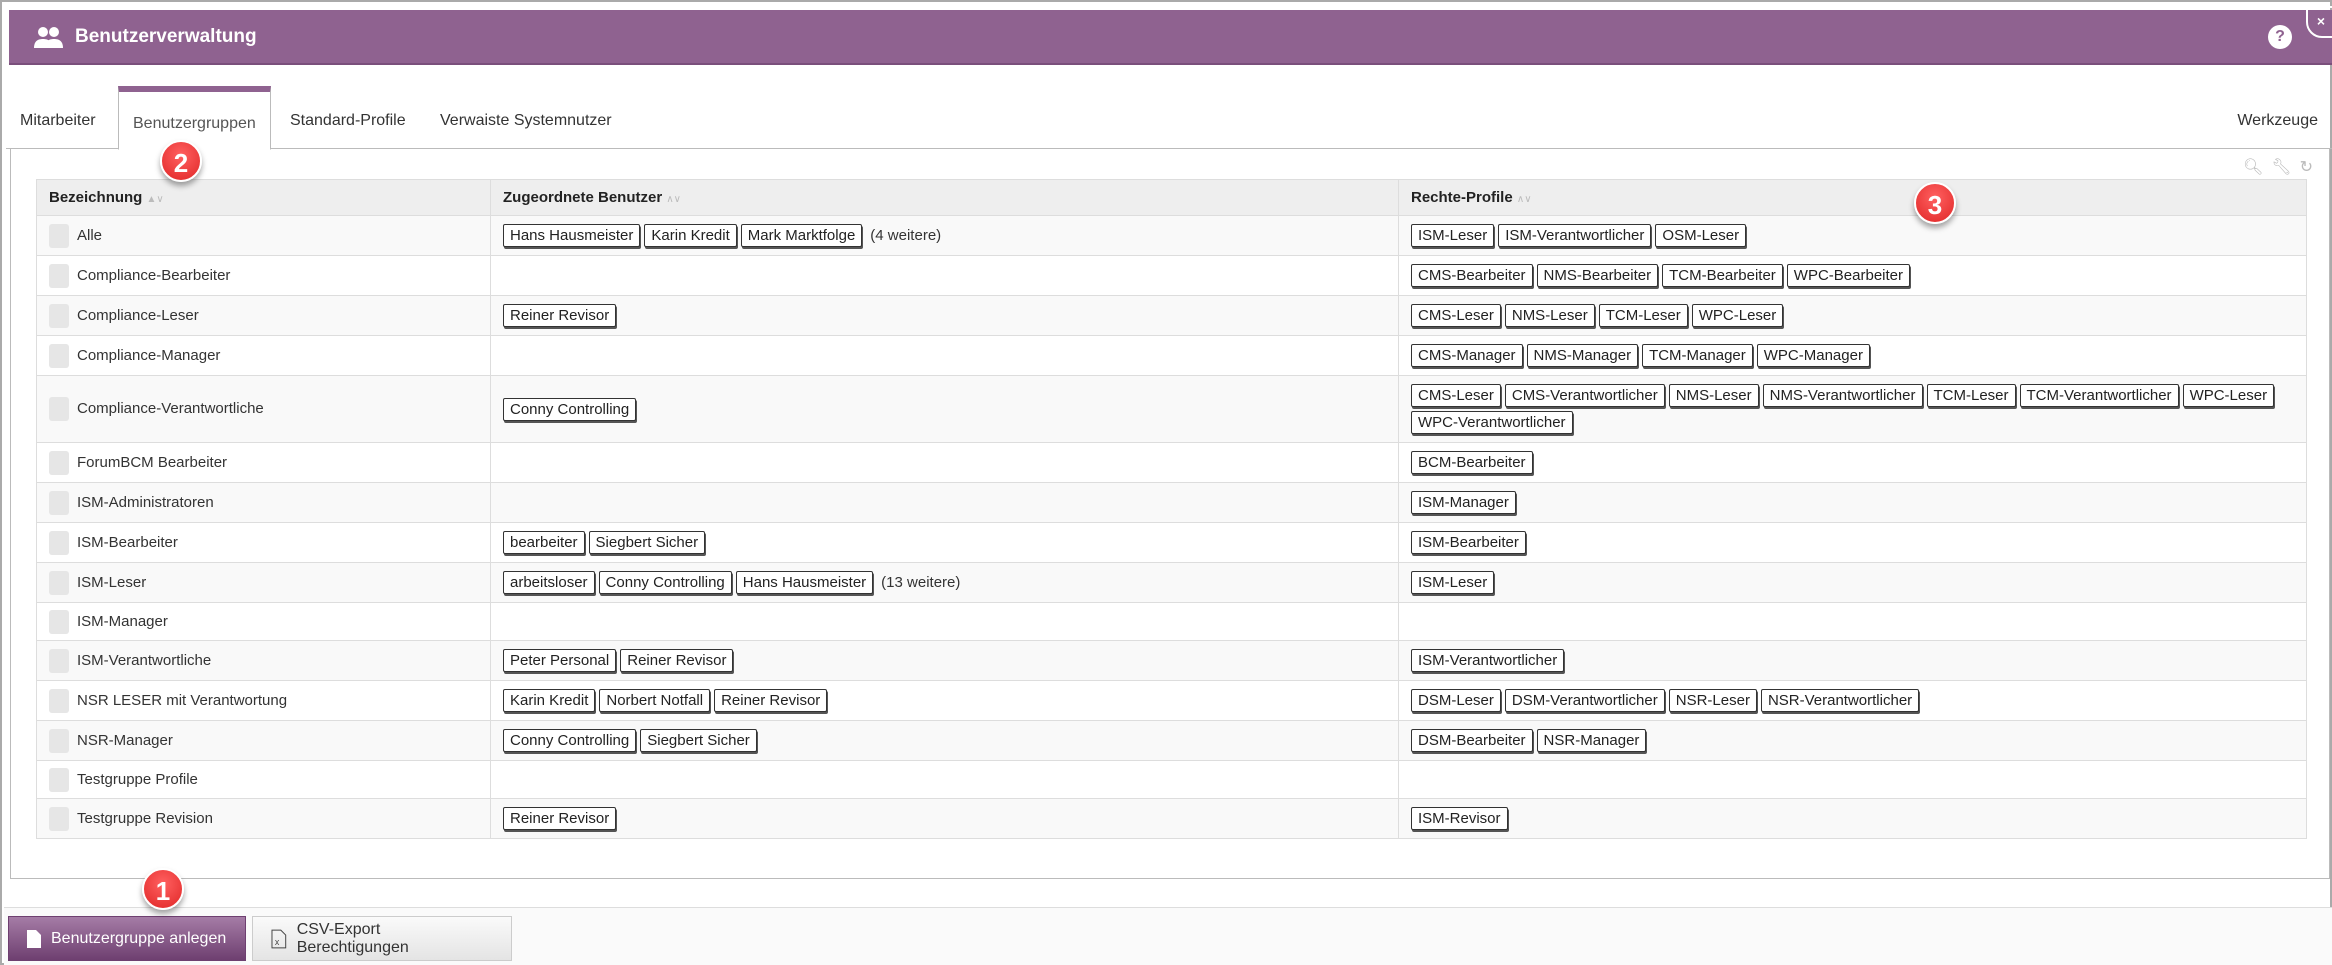 The width and height of the screenshot is (2332, 965). What do you see at coordinates (1171, 779) in the screenshot?
I see `table-row: Testgruppe Profile` at bounding box center [1171, 779].